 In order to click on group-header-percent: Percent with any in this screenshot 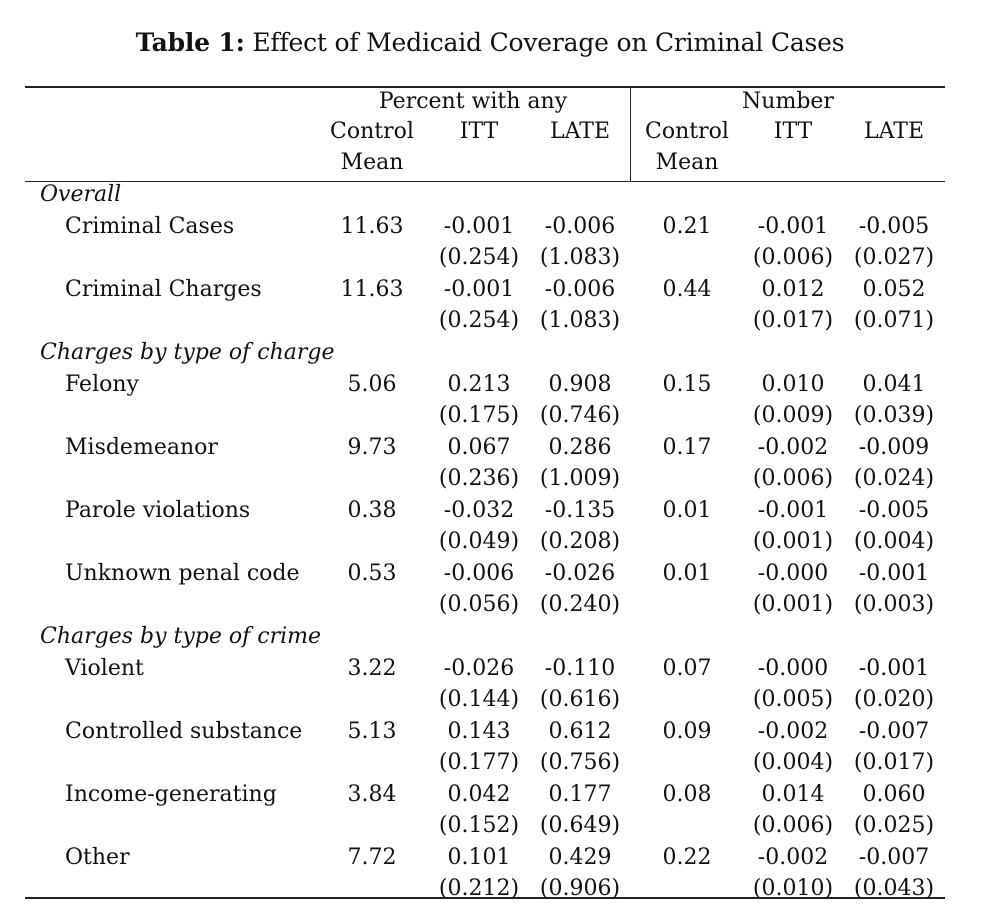, I will do `click(473, 101)`.